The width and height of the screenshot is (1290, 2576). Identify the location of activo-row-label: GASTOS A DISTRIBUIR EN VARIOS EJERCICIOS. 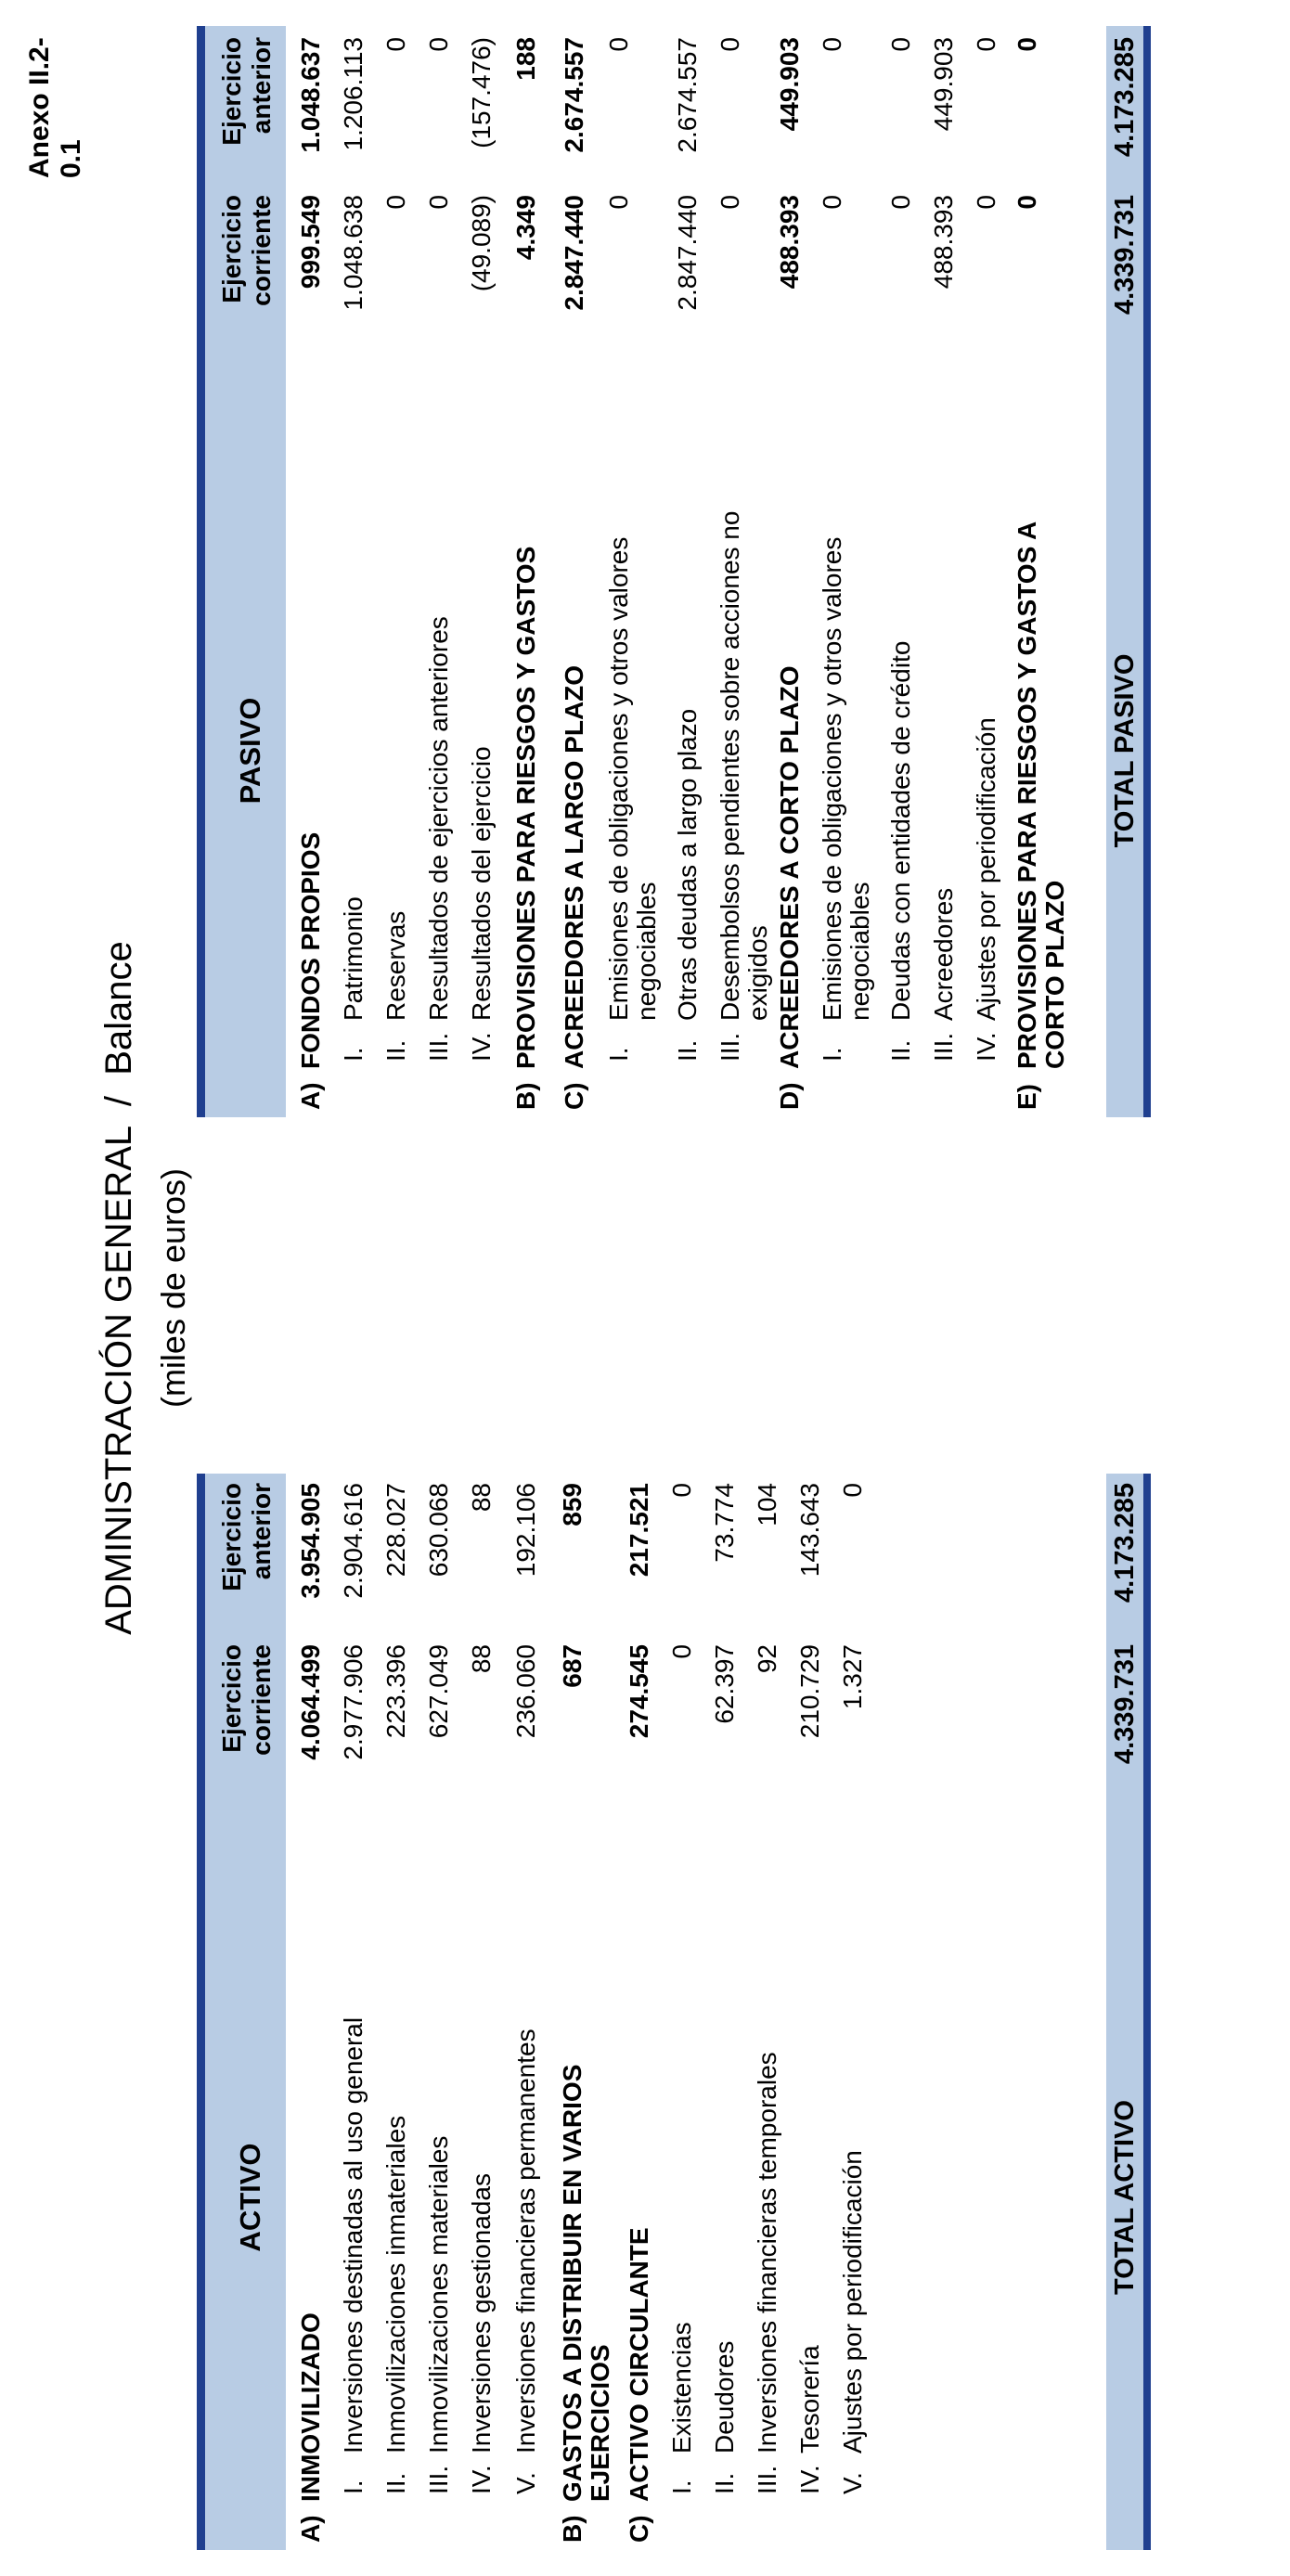
(586, 2177).